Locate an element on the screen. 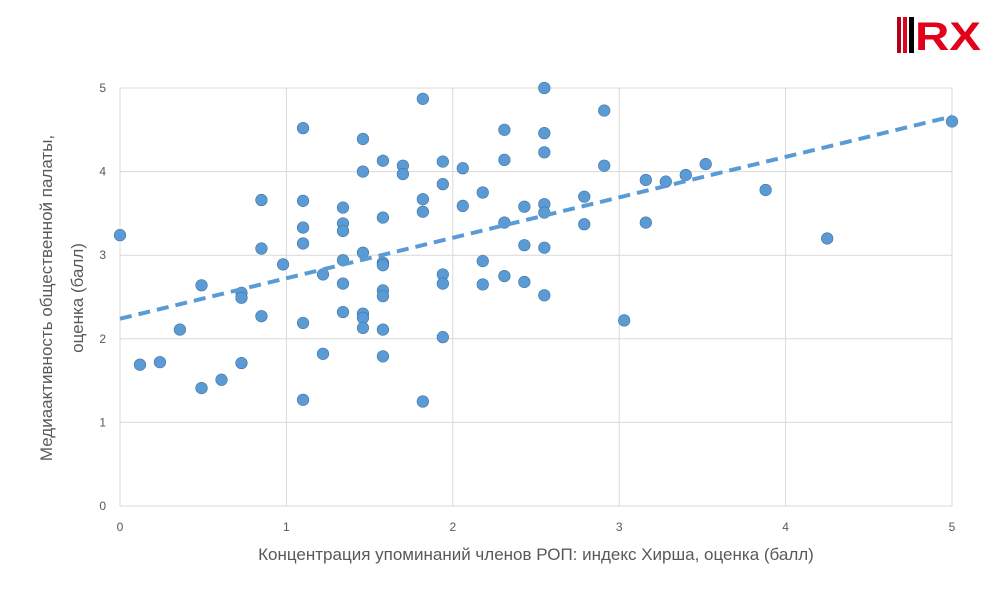  logo-bar-dark is located at coordinates (899, 35).